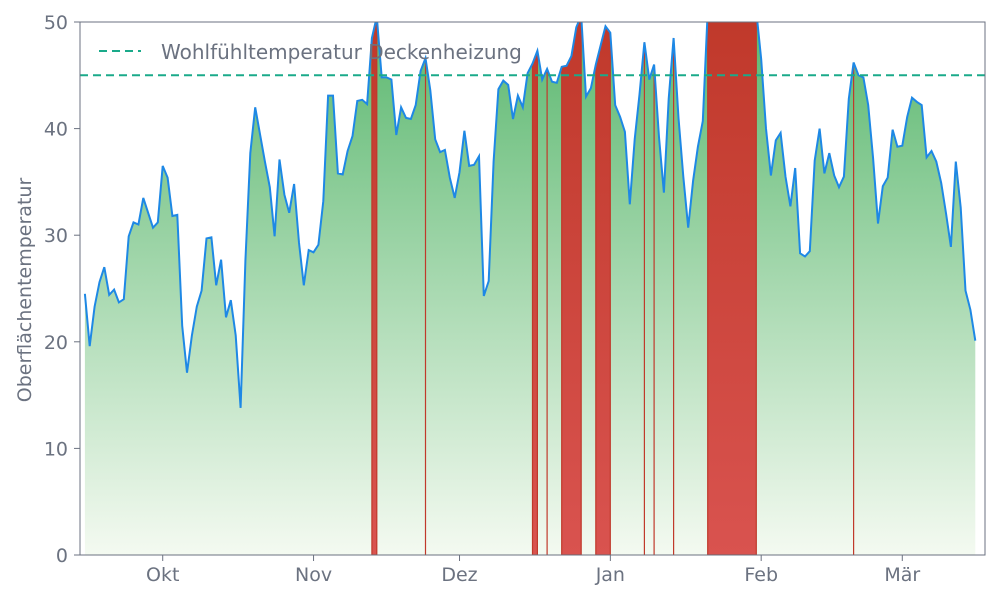 The height and width of the screenshot is (600, 1000). I want to click on legend-label-threshold: Wohlfühltemperatur Deckenheizung, so click(341, 52).